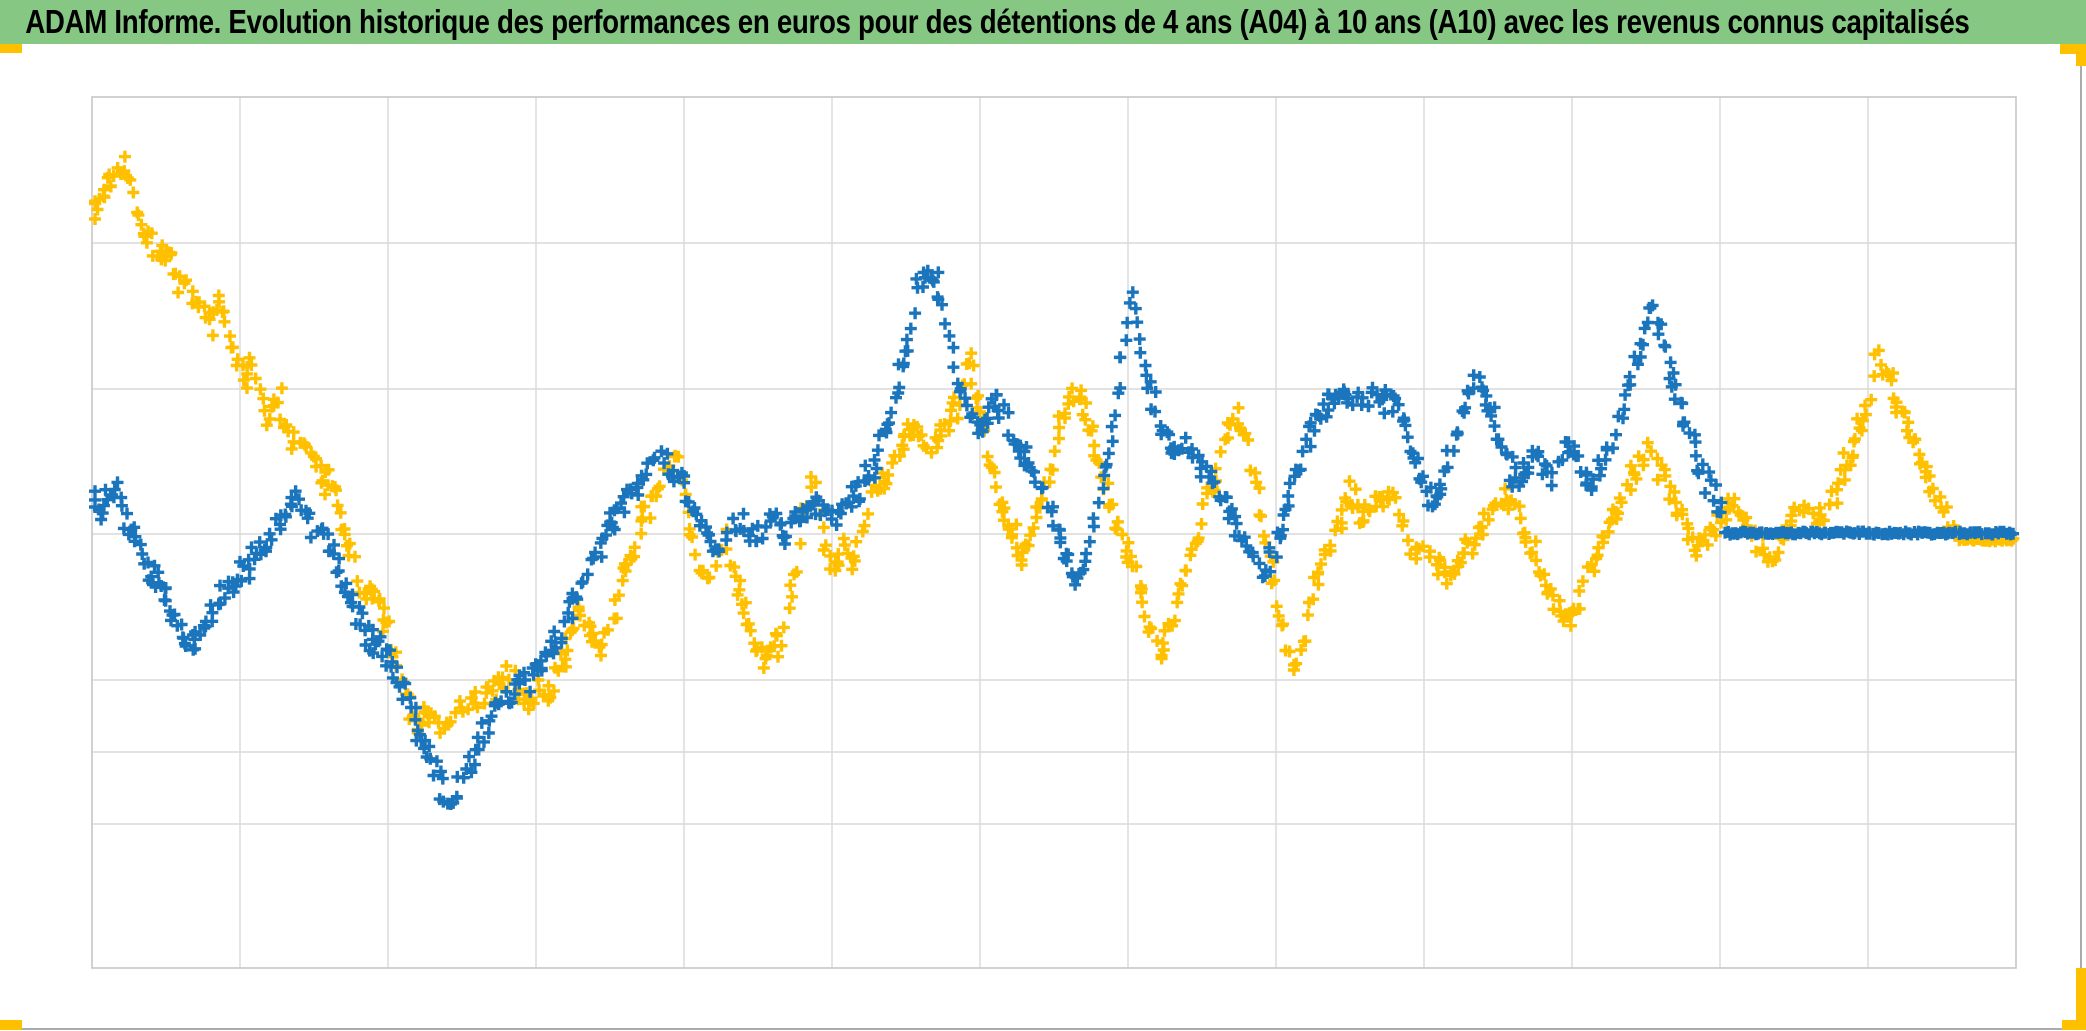 The width and height of the screenshot is (2086, 1031). What do you see at coordinates (11, 1025) in the screenshot?
I see `corner-accent-bottom-left` at bounding box center [11, 1025].